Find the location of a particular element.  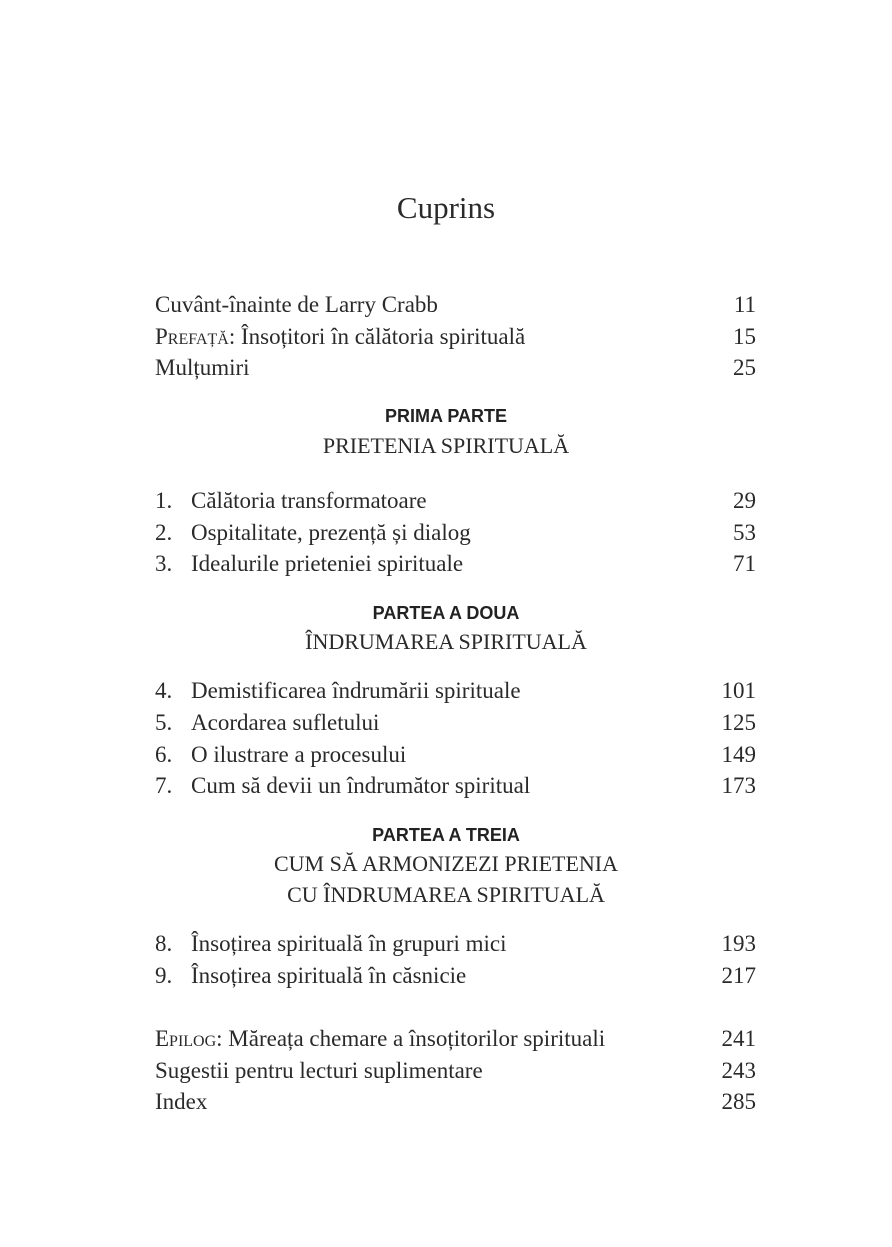

page-number: 29 is located at coordinates (744, 500).